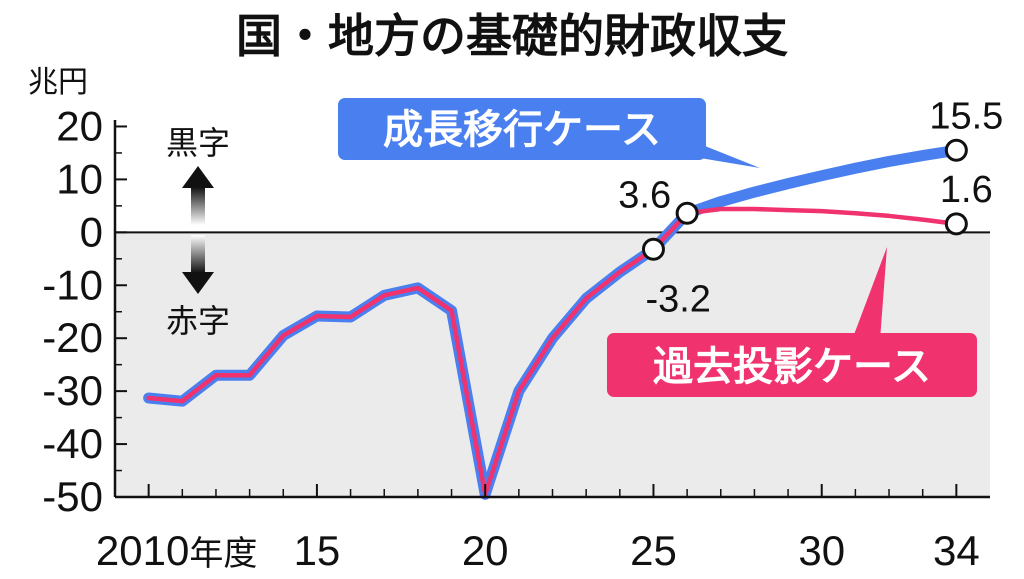 Image resolution: width=1024 pixels, height=579 pixels. I want to click on down-arrow-shaft, so click(198, 254).